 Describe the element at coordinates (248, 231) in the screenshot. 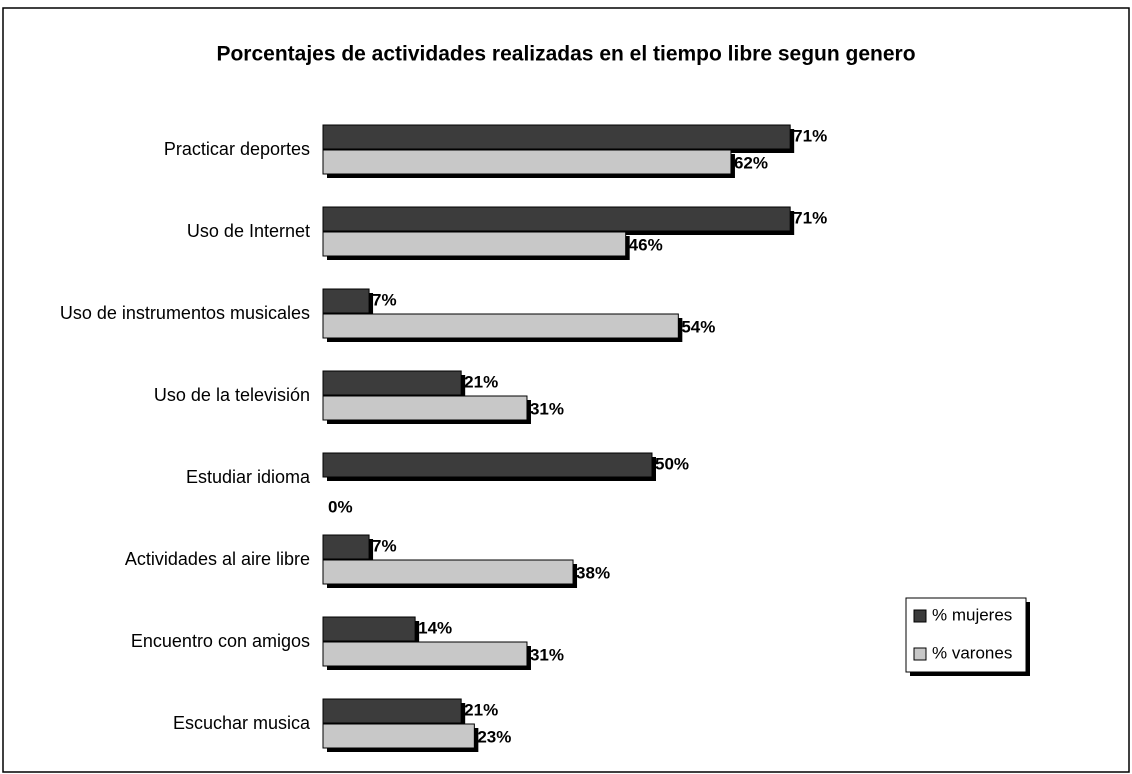

I see `category-label: Uso de Internet` at that location.